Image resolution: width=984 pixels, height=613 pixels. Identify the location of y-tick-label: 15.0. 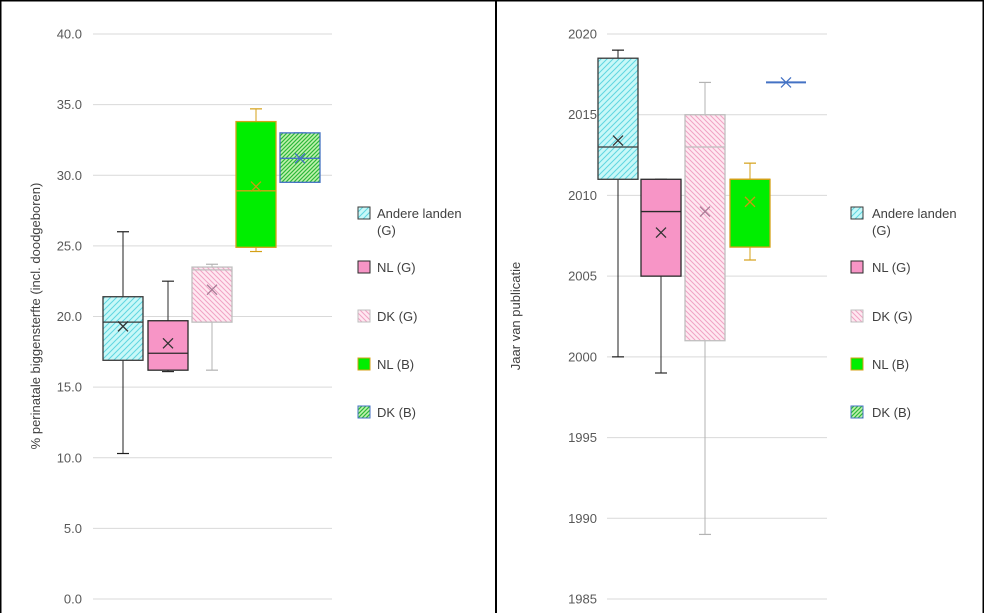
(69, 387).